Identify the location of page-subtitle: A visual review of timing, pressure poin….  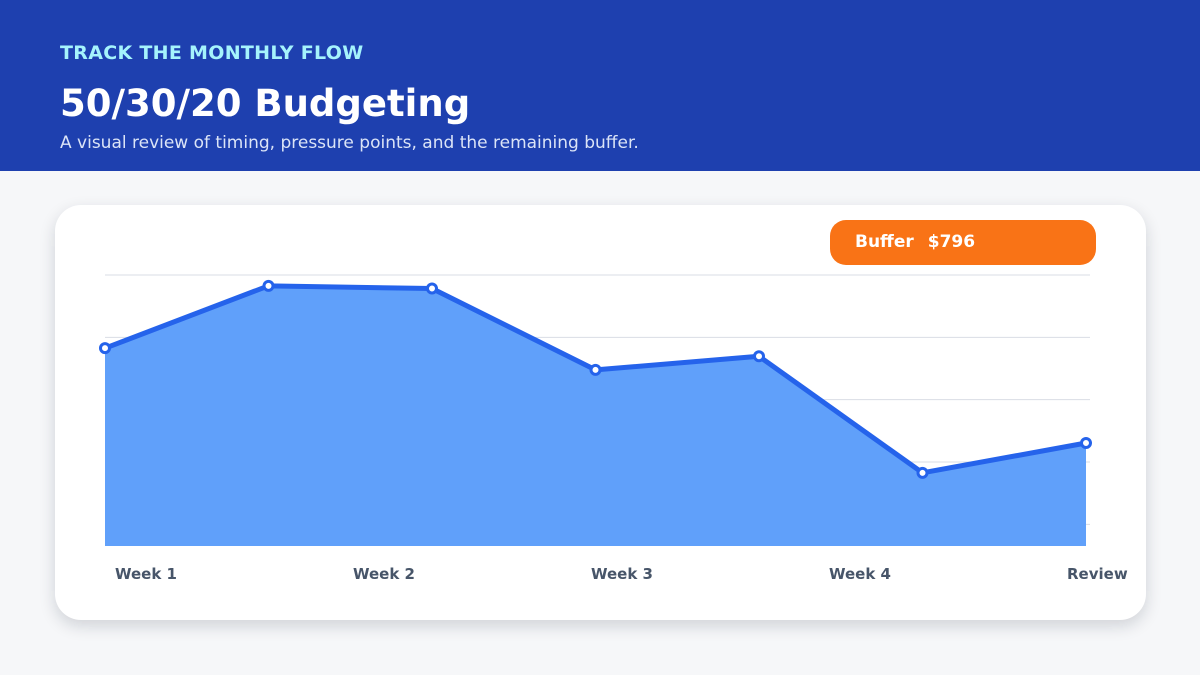
(349, 143).